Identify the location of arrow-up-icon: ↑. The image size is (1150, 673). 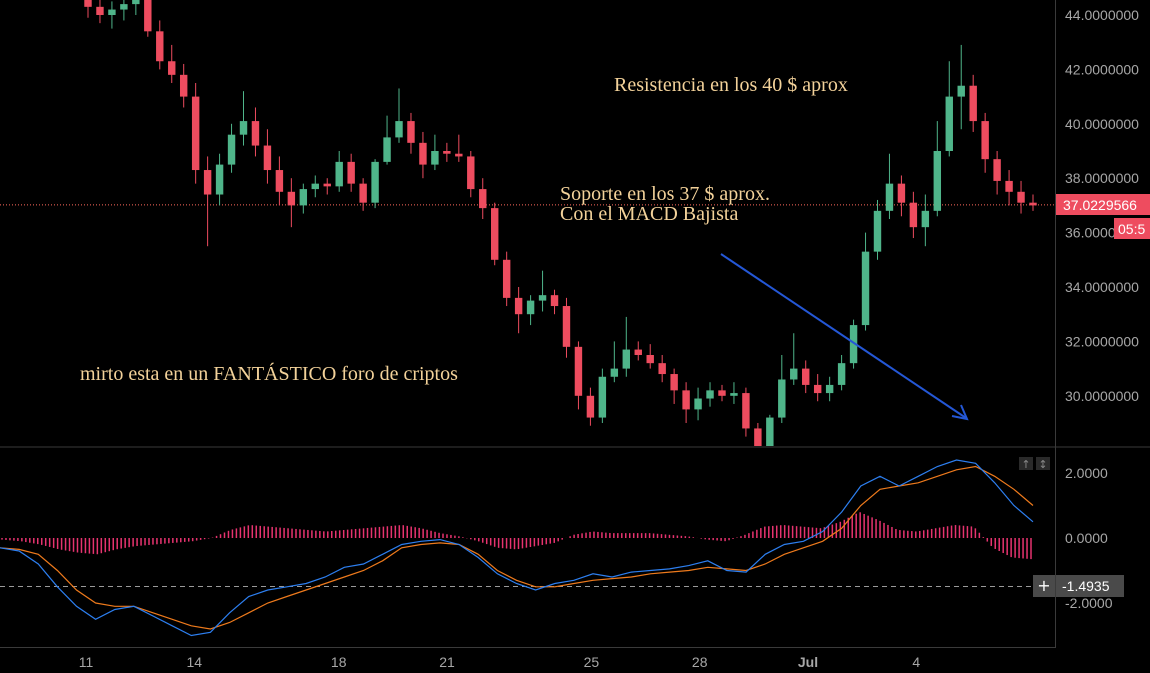
(1025, 464).